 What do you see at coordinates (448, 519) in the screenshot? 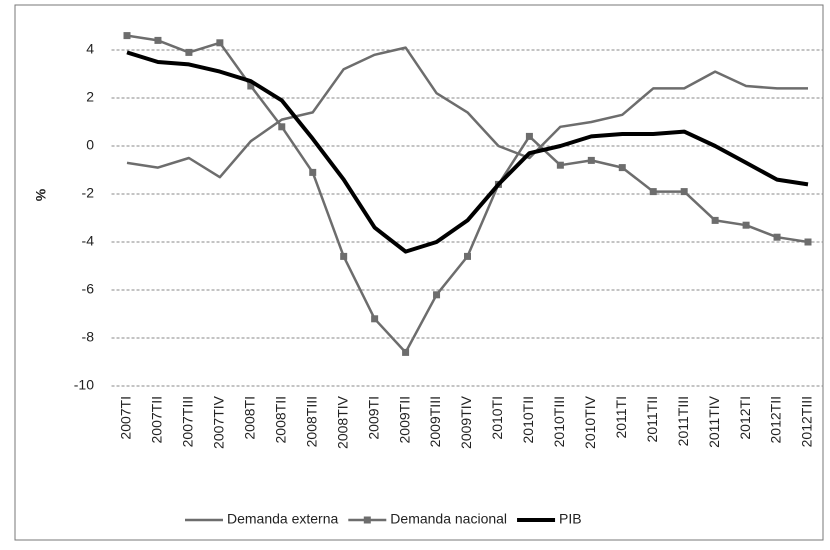
I see `legend-label: Demanda nacional` at bounding box center [448, 519].